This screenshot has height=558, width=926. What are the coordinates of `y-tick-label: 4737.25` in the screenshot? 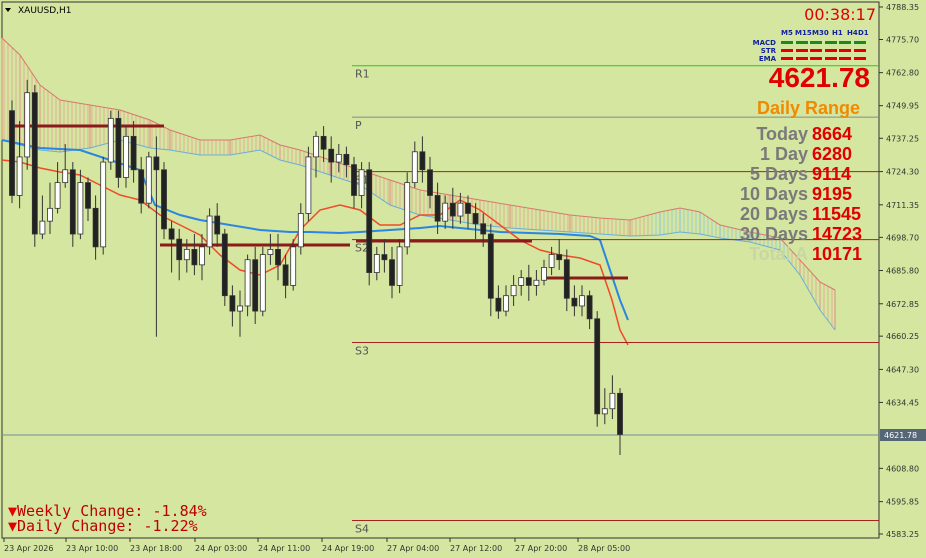 It's located at (902, 138).